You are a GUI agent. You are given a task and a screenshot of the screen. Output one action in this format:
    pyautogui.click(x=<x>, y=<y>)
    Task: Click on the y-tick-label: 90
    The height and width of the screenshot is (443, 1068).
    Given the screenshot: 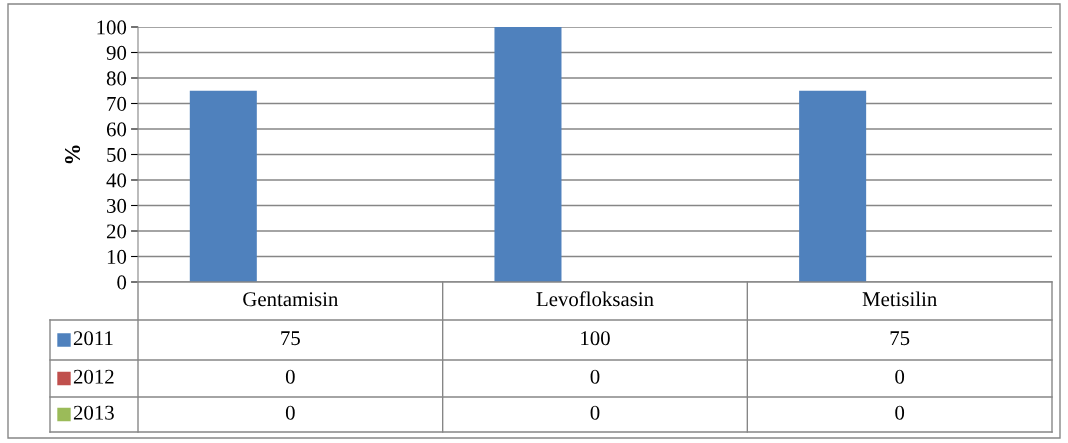 What is the action you would take?
    pyautogui.click(x=116, y=52)
    